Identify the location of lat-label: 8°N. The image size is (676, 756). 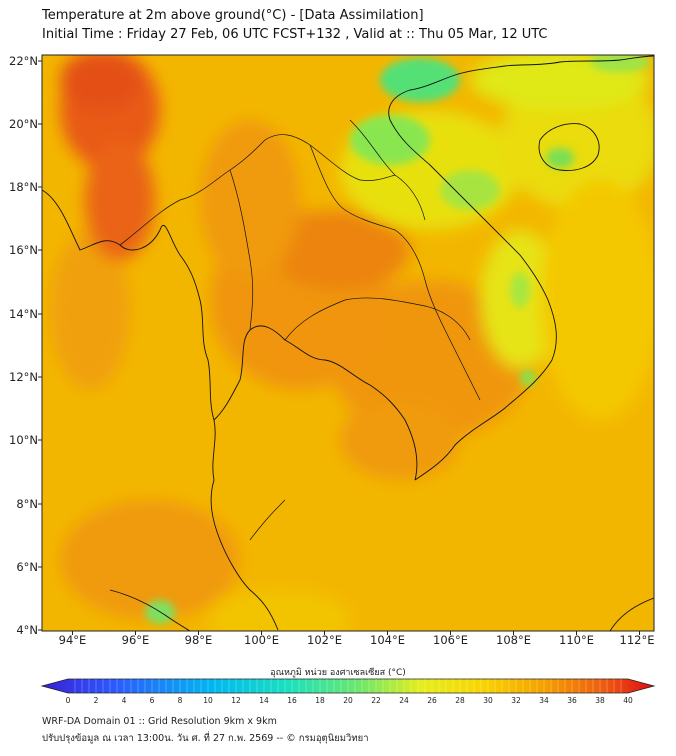
(27, 504).